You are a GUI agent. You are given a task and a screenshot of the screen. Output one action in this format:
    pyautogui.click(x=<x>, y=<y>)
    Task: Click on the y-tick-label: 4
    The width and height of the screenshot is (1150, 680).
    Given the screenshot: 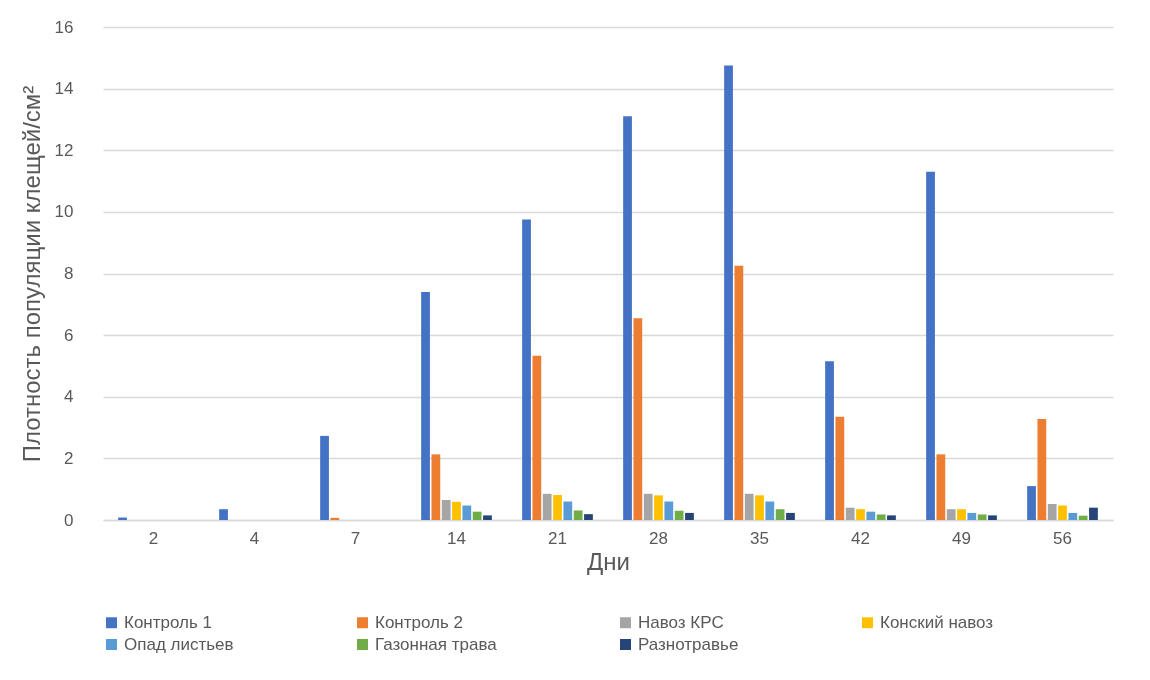 What is the action you would take?
    pyautogui.click(x=69, y=397)
    